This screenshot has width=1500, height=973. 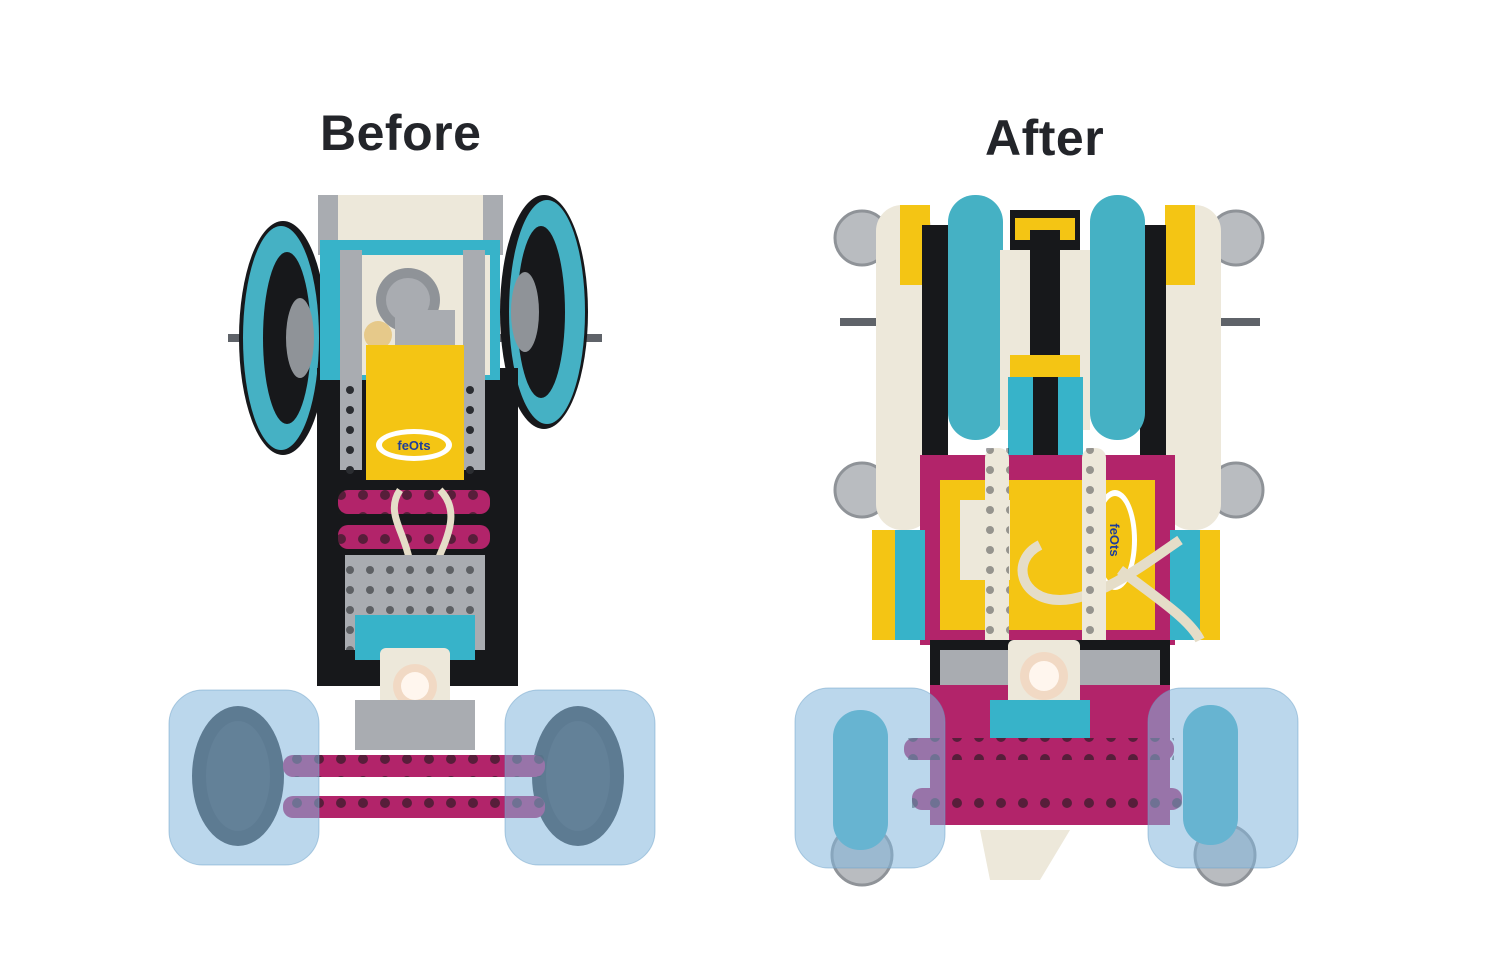 What do you see at coordinates (401, 133) in the screenshot?
I see `before-heading: Before` at bounding box center [401, 133].